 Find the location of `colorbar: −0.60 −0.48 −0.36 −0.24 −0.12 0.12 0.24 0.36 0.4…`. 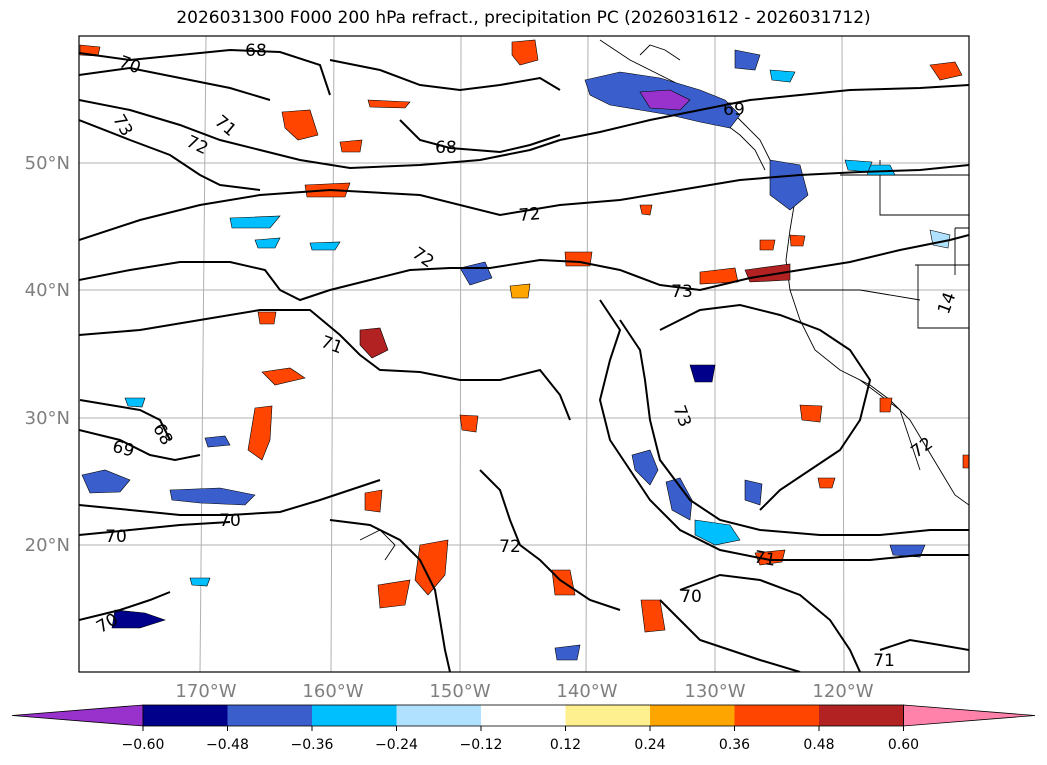

colorbar: −0.60 −0.48 −0.36 −0.24 −0.12 0.12 0.24 0.36 0.4… is located at coordinates (523, 728).